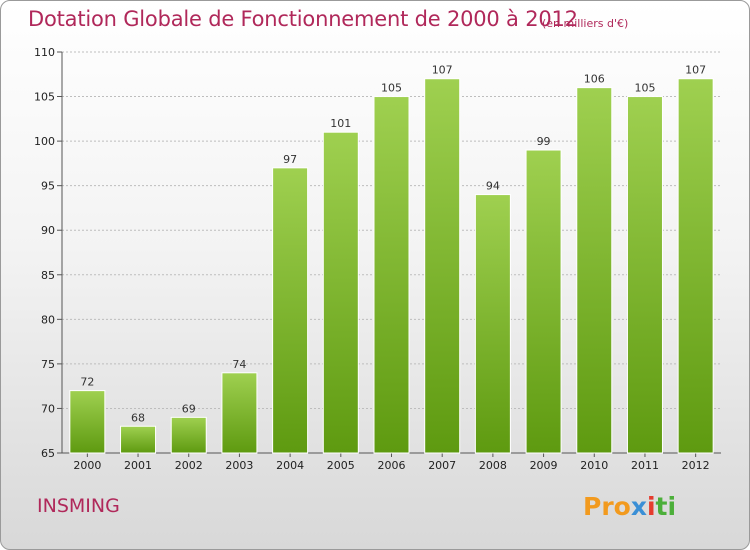  What do you see at coordinates (189, 408) in the screenshot?
I see `value-label: 69` at bounding box center [189, 408].